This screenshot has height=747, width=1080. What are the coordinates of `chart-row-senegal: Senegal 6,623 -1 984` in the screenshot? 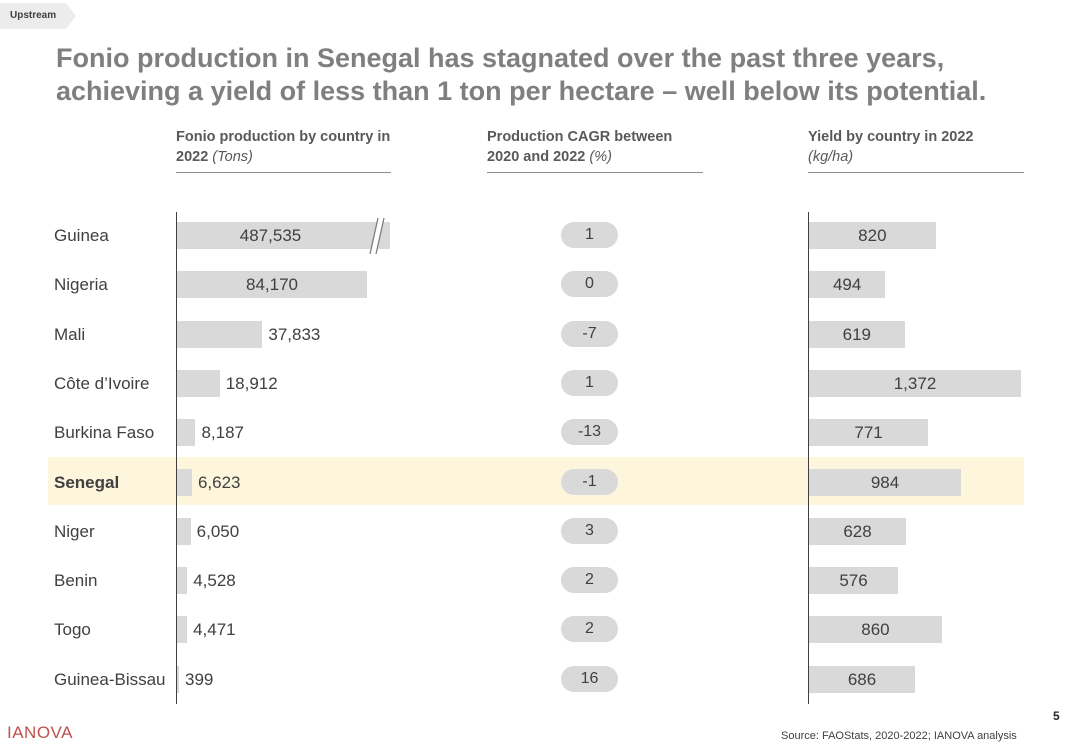 It's located at (540, 483).